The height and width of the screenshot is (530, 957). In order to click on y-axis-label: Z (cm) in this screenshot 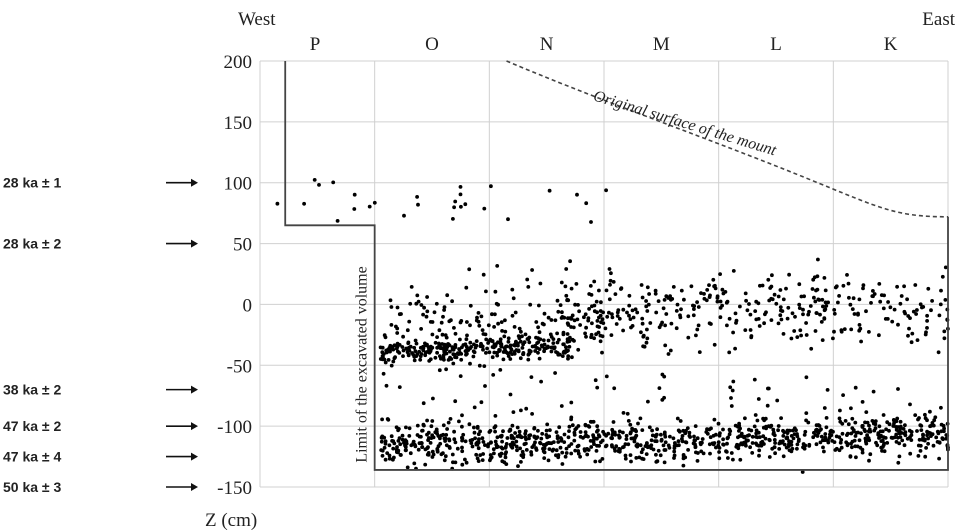, I will do `click(231, 520)`.